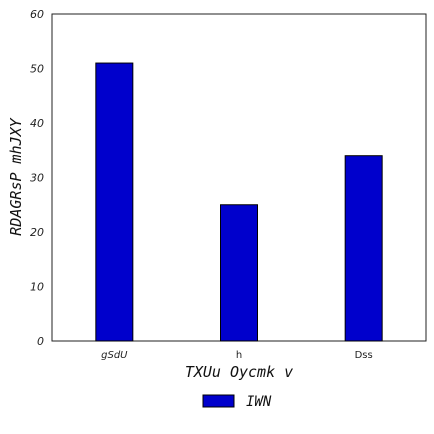  I want to click on y-tick-label: 10, so click(37, 287).